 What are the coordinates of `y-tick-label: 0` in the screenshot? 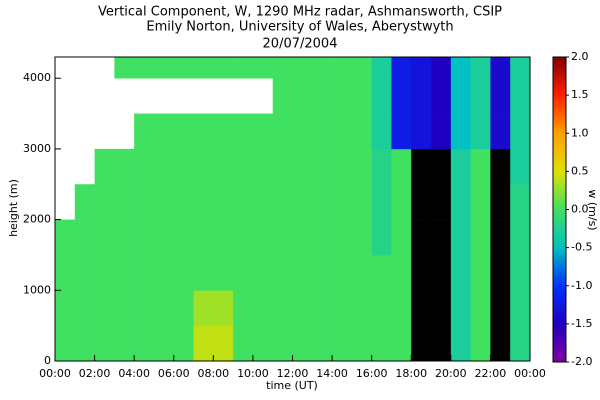 It's located at (47, 360).